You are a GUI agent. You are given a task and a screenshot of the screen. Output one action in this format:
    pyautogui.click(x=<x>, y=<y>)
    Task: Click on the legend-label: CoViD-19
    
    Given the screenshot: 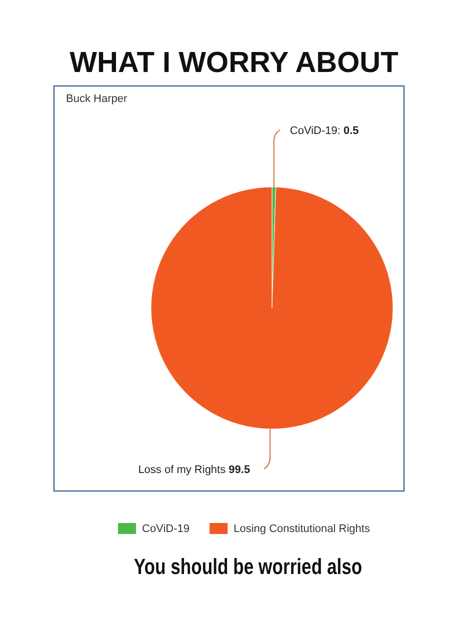 What is the action you would take?
    pyautogui.click(x=166, y=529)
    